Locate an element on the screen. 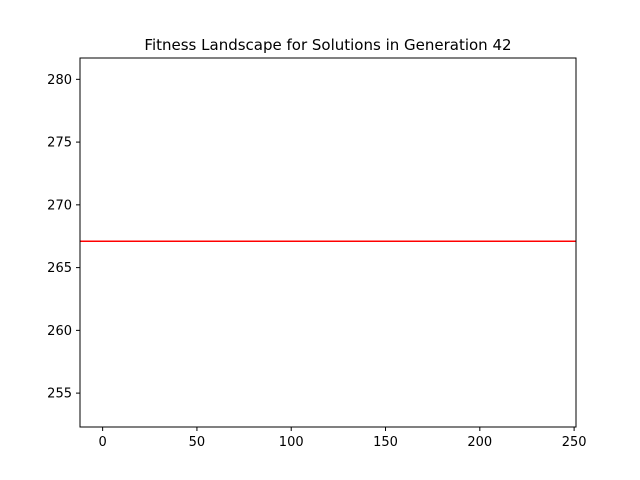  y-tick-label: 280 is located at coordinates (59, 80).